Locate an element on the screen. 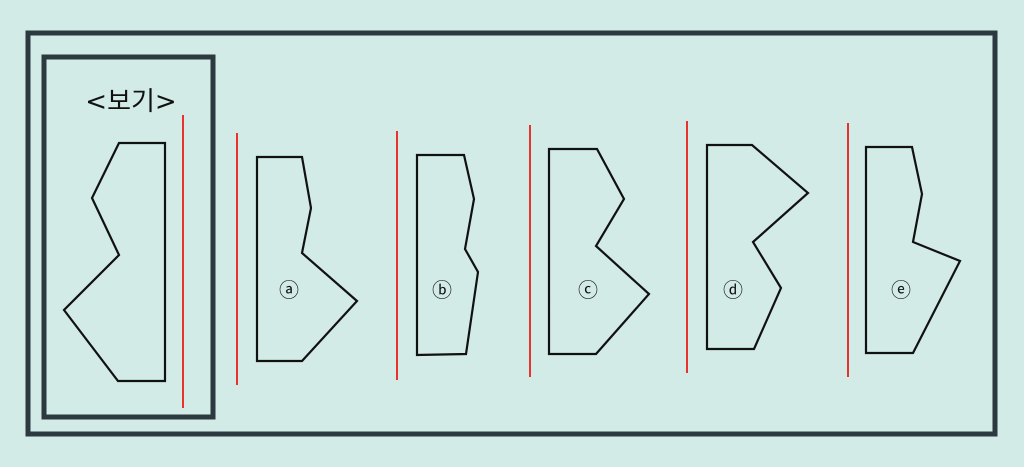 This screenshot has height=467, width=1024. reference-shape is located at coordinates (114, 262).